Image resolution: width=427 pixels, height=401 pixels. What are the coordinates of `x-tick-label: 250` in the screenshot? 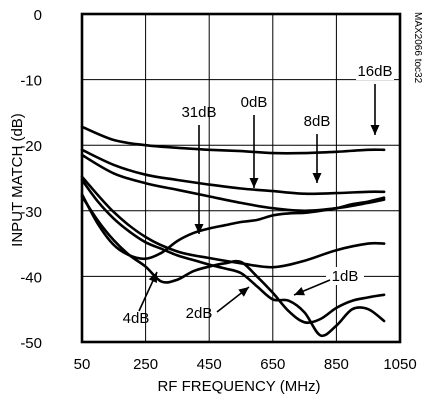 It's located at (145, 364).